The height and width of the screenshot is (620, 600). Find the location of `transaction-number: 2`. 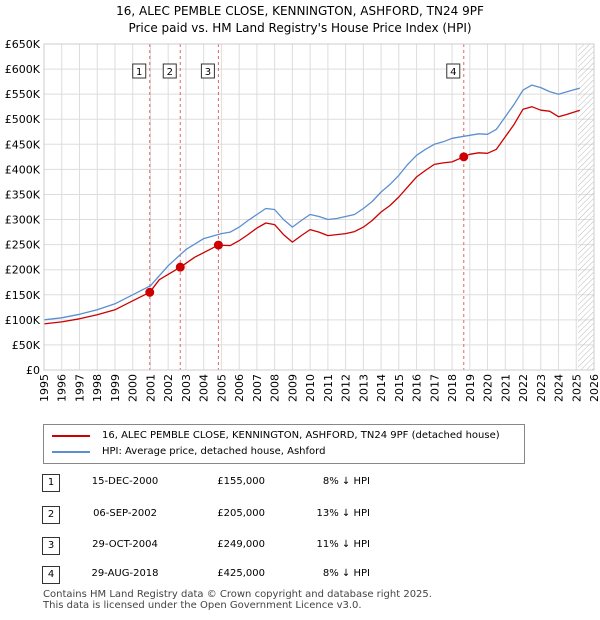

transaction-number: 2 is located at coordinates (51, 515).